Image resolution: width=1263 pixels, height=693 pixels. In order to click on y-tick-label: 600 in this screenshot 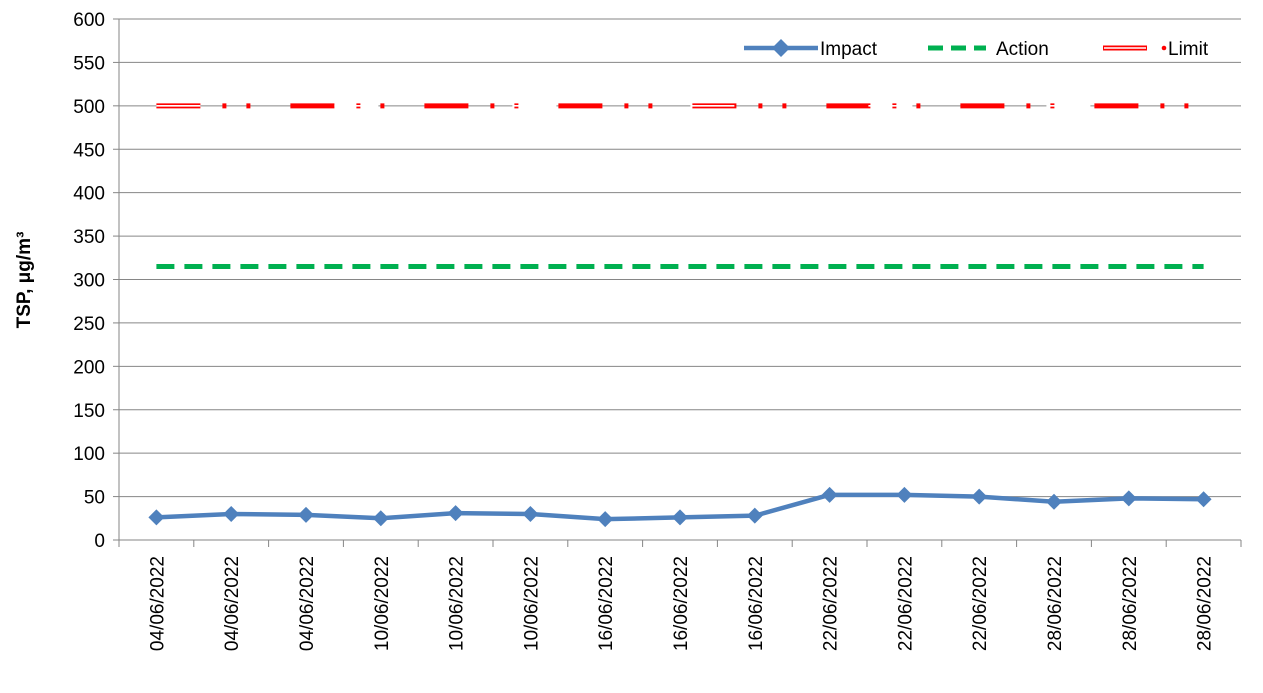, I will do `click(89, 20)`.